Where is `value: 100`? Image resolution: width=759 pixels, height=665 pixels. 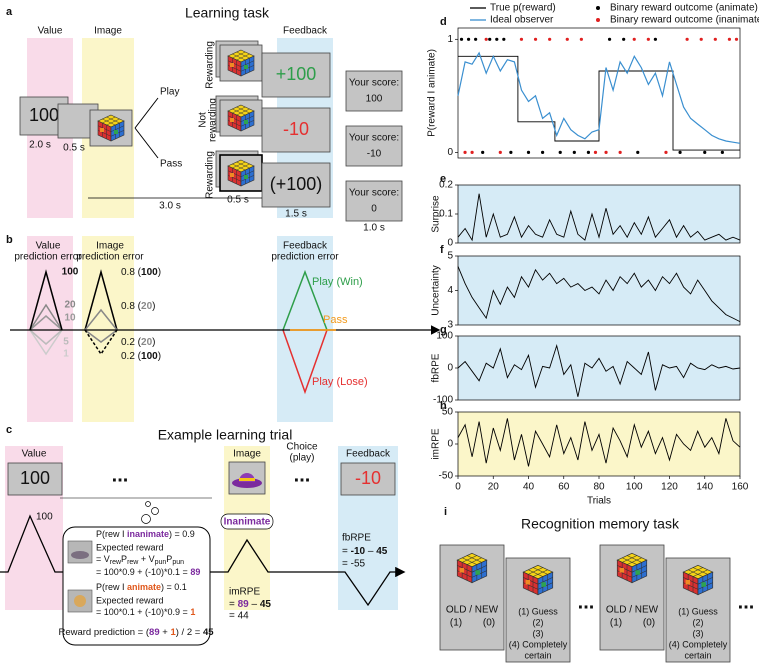 value: 100 is located at coordinates (149, 356).